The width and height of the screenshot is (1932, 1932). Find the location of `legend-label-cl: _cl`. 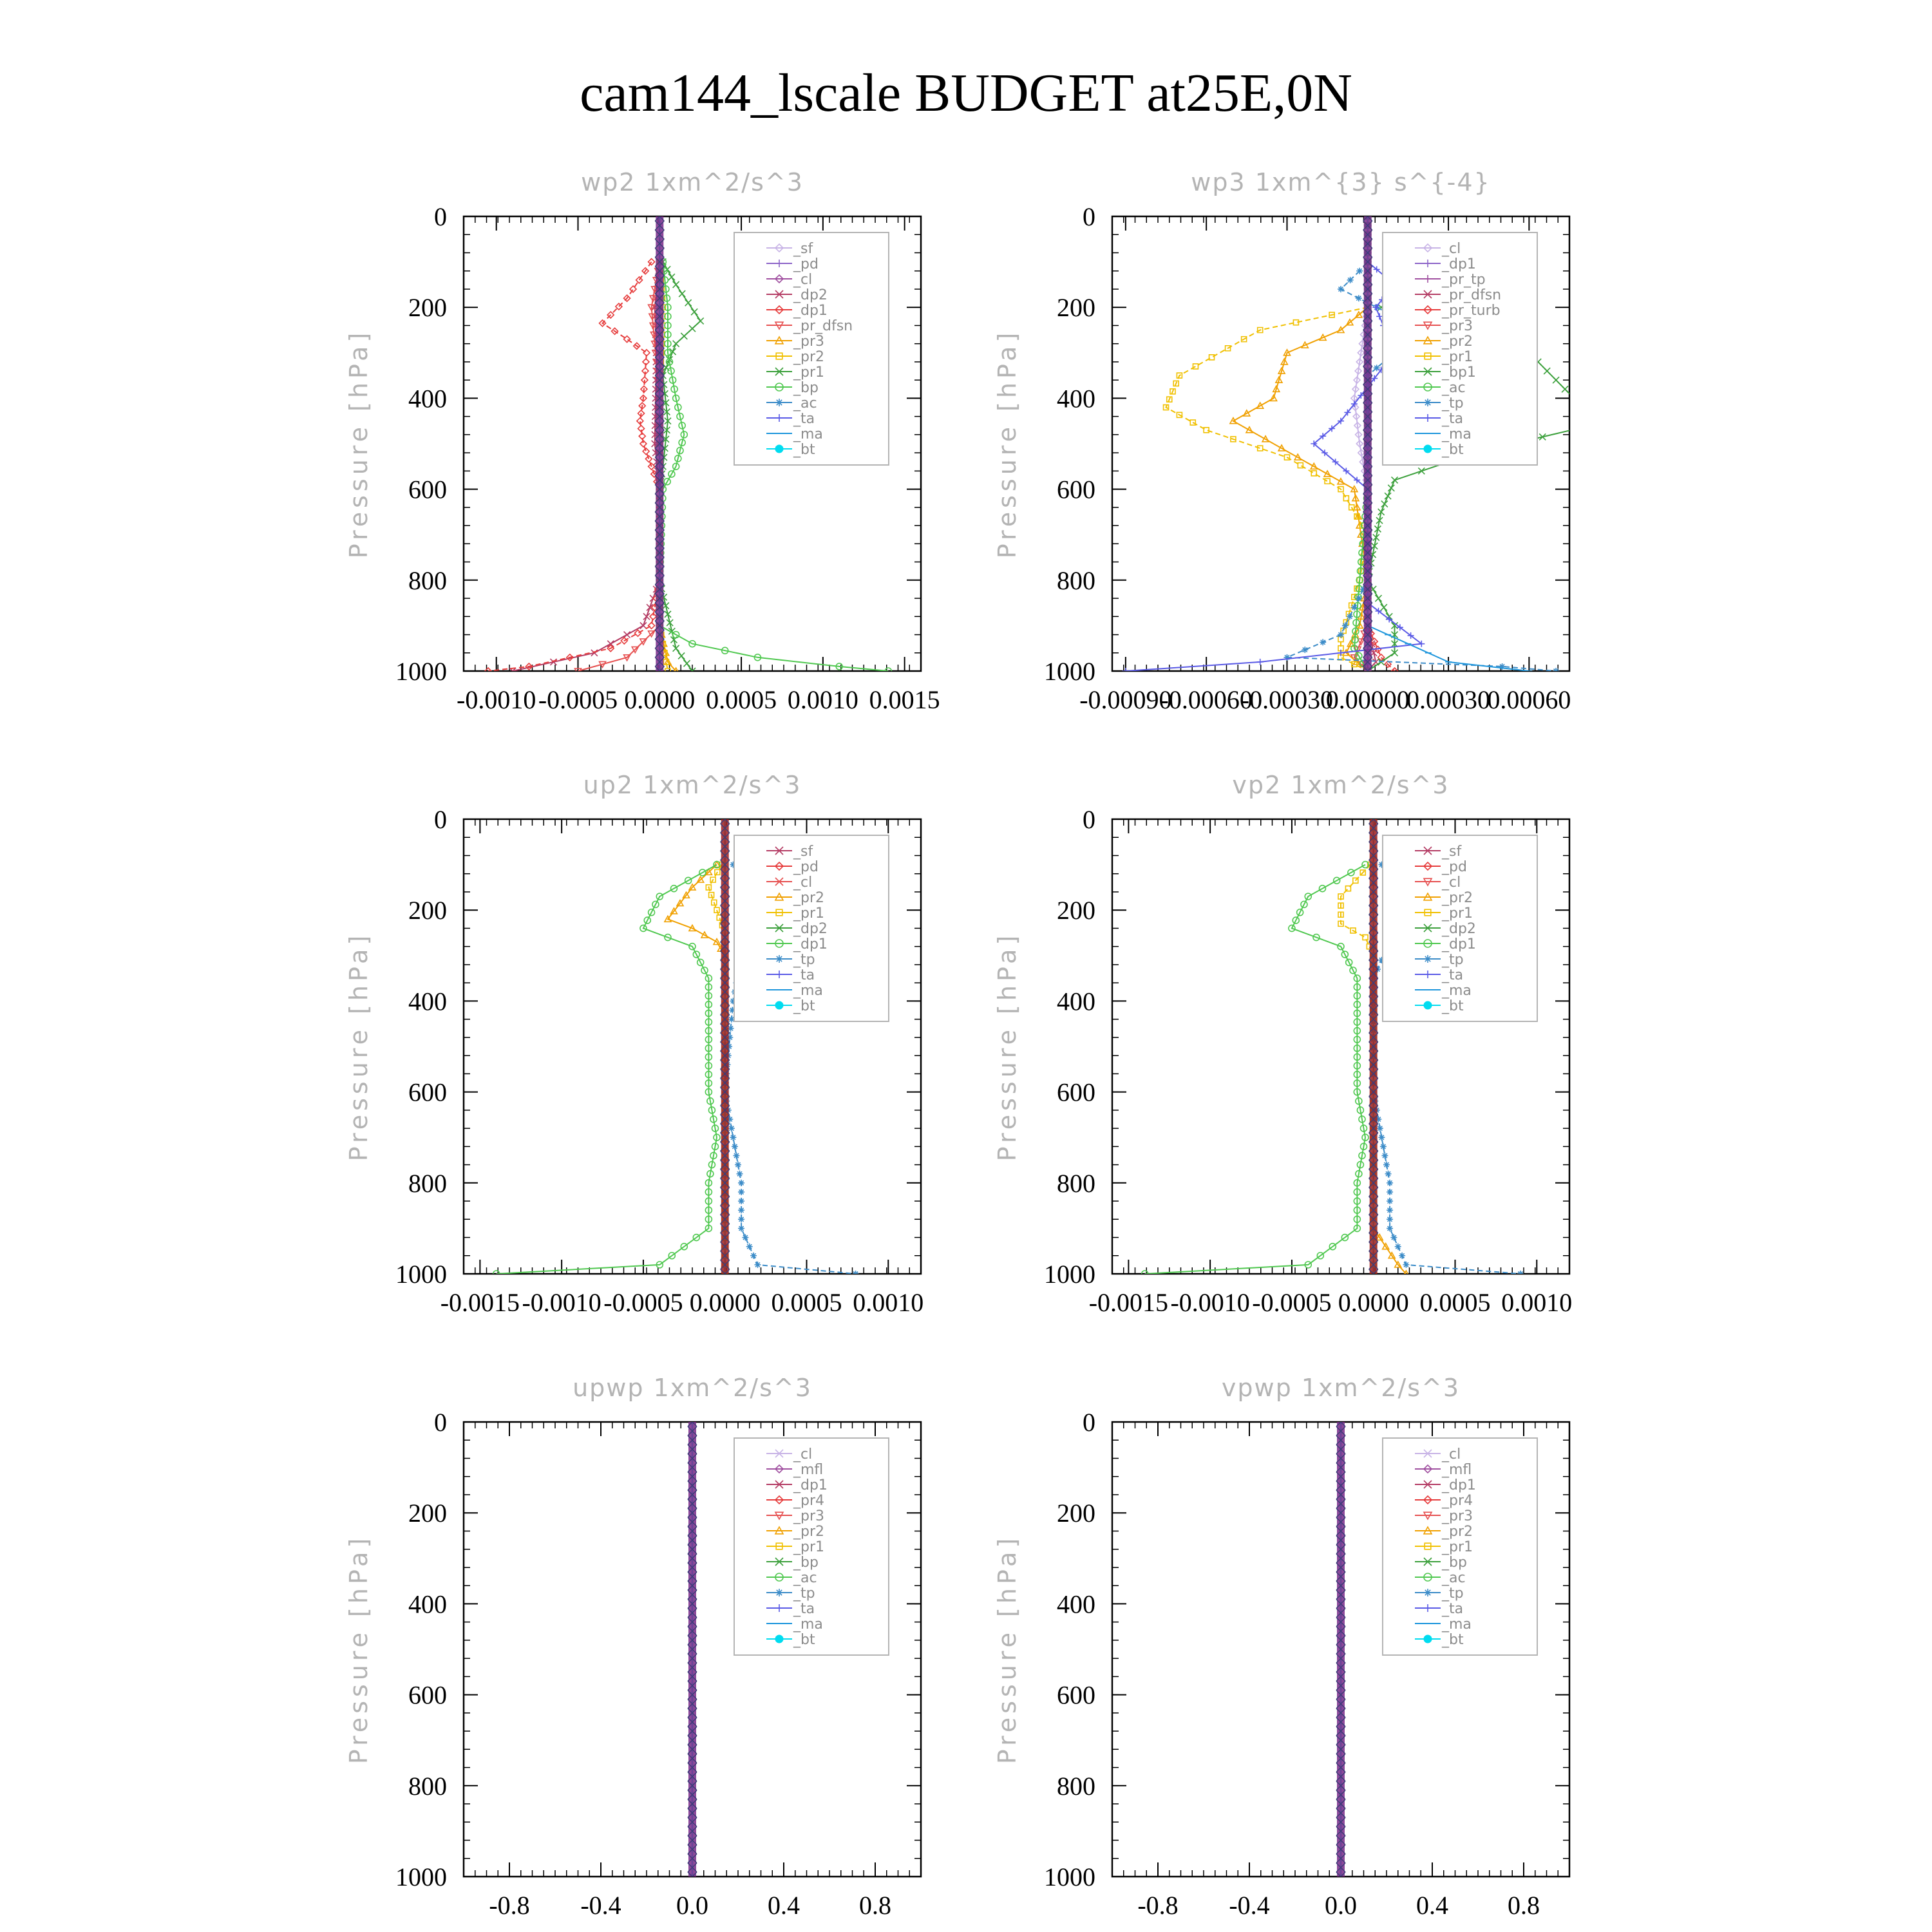

legend-label-cl: _cl is located at coordinates (1451, 249).